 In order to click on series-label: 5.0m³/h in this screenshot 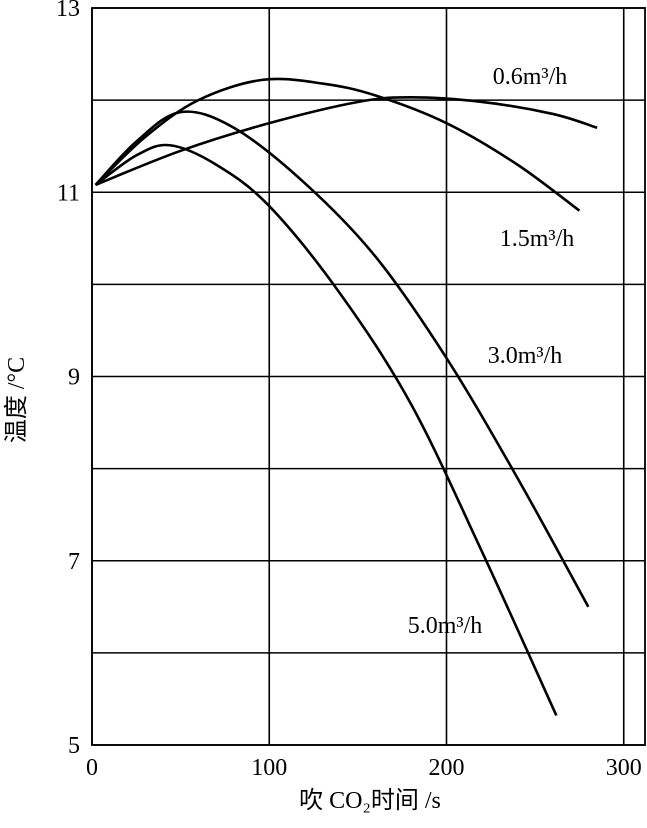, I will do `click(445, 626)`.